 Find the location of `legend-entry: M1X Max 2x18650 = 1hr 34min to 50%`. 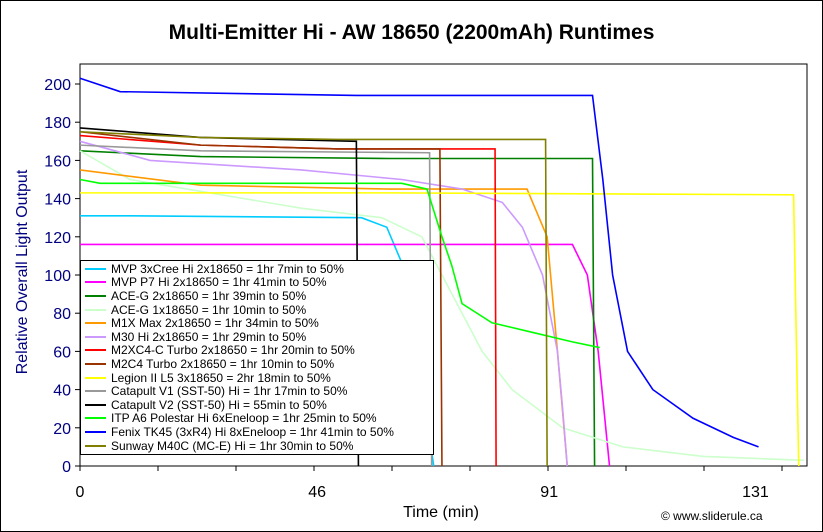

legend-entry: M1X Max 2x18650 = 1hr 34min to 50% is located at coordinates (257, 323).